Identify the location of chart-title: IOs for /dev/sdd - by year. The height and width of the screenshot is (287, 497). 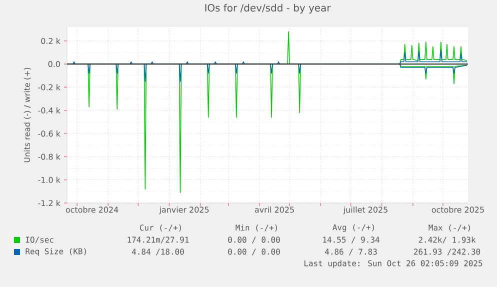
(268, 9).